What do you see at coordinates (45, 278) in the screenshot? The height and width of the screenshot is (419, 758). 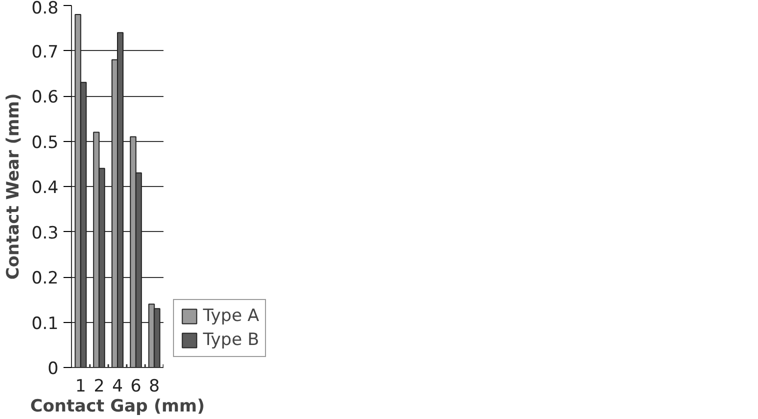 I see `y-tick-label: 0.2` at bounding box center [45, 278].